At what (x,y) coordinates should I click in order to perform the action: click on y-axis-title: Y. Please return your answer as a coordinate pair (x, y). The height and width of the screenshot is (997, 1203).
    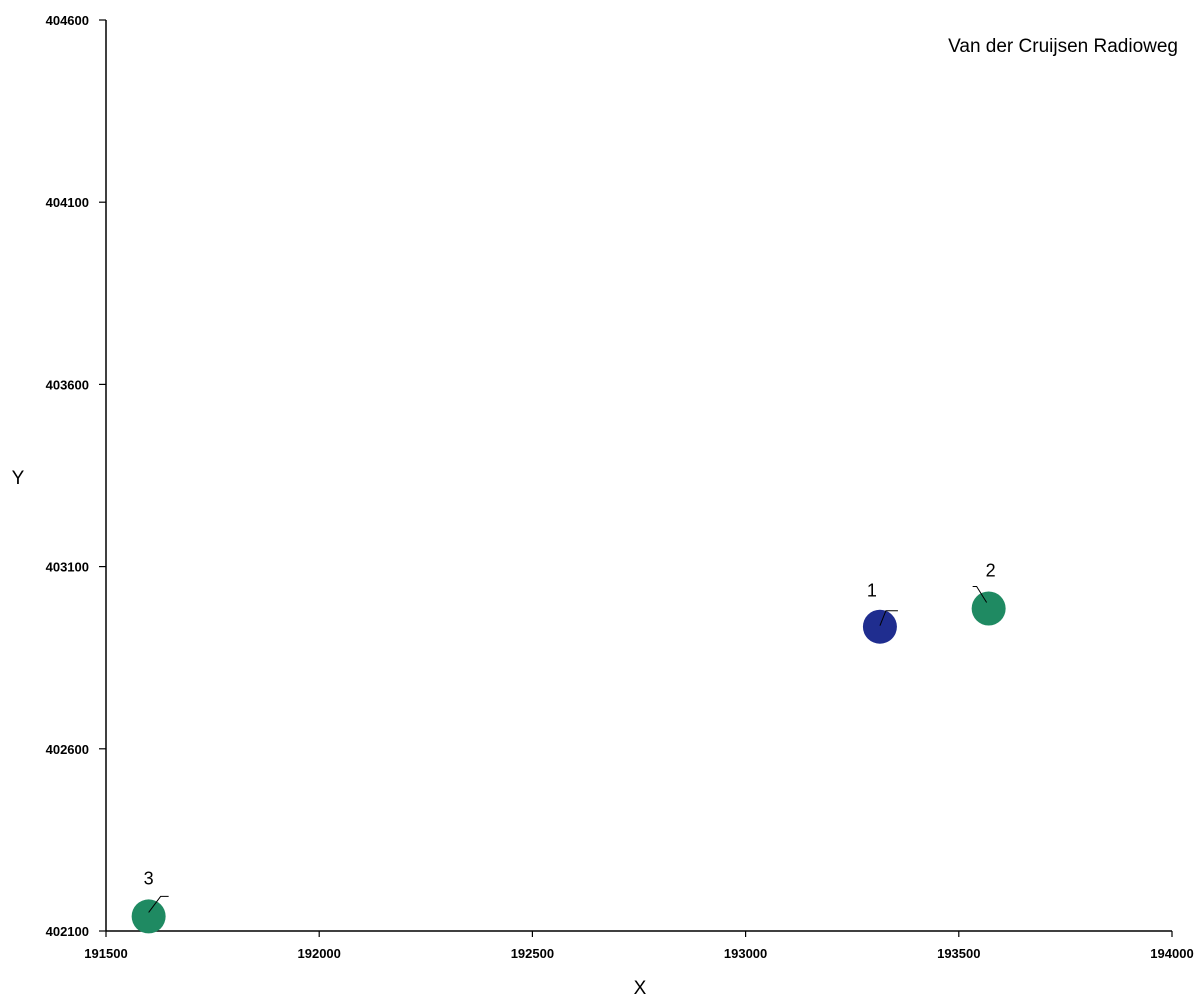
    Looking at the image, I should click on (18, 478).